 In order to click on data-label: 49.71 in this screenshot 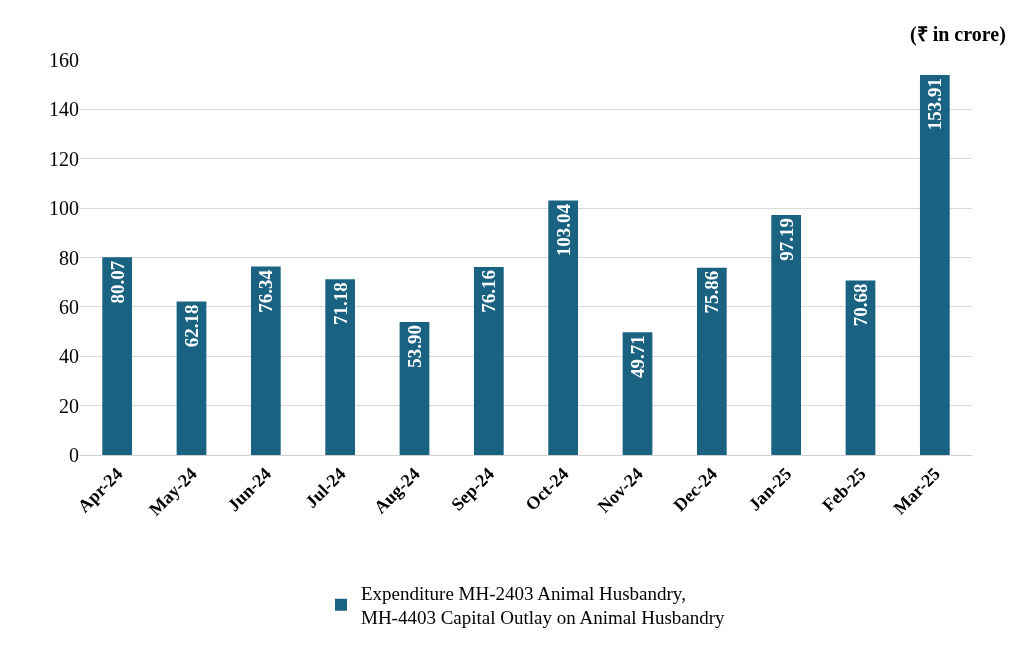, I will do `click(637, 357)`.